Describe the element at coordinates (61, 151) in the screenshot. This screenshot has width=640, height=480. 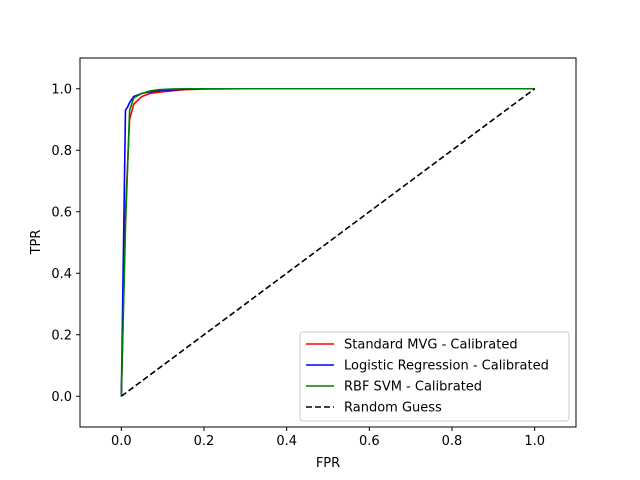
I see `y-tick-label: 0.8` at that location.